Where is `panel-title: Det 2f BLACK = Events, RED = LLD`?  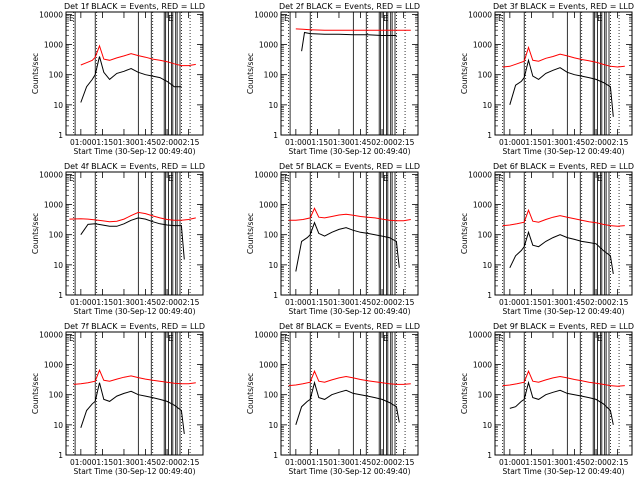
panel-title: Det 2f BLACK = Events, RED = LLD is located at coordinates (349, 6).